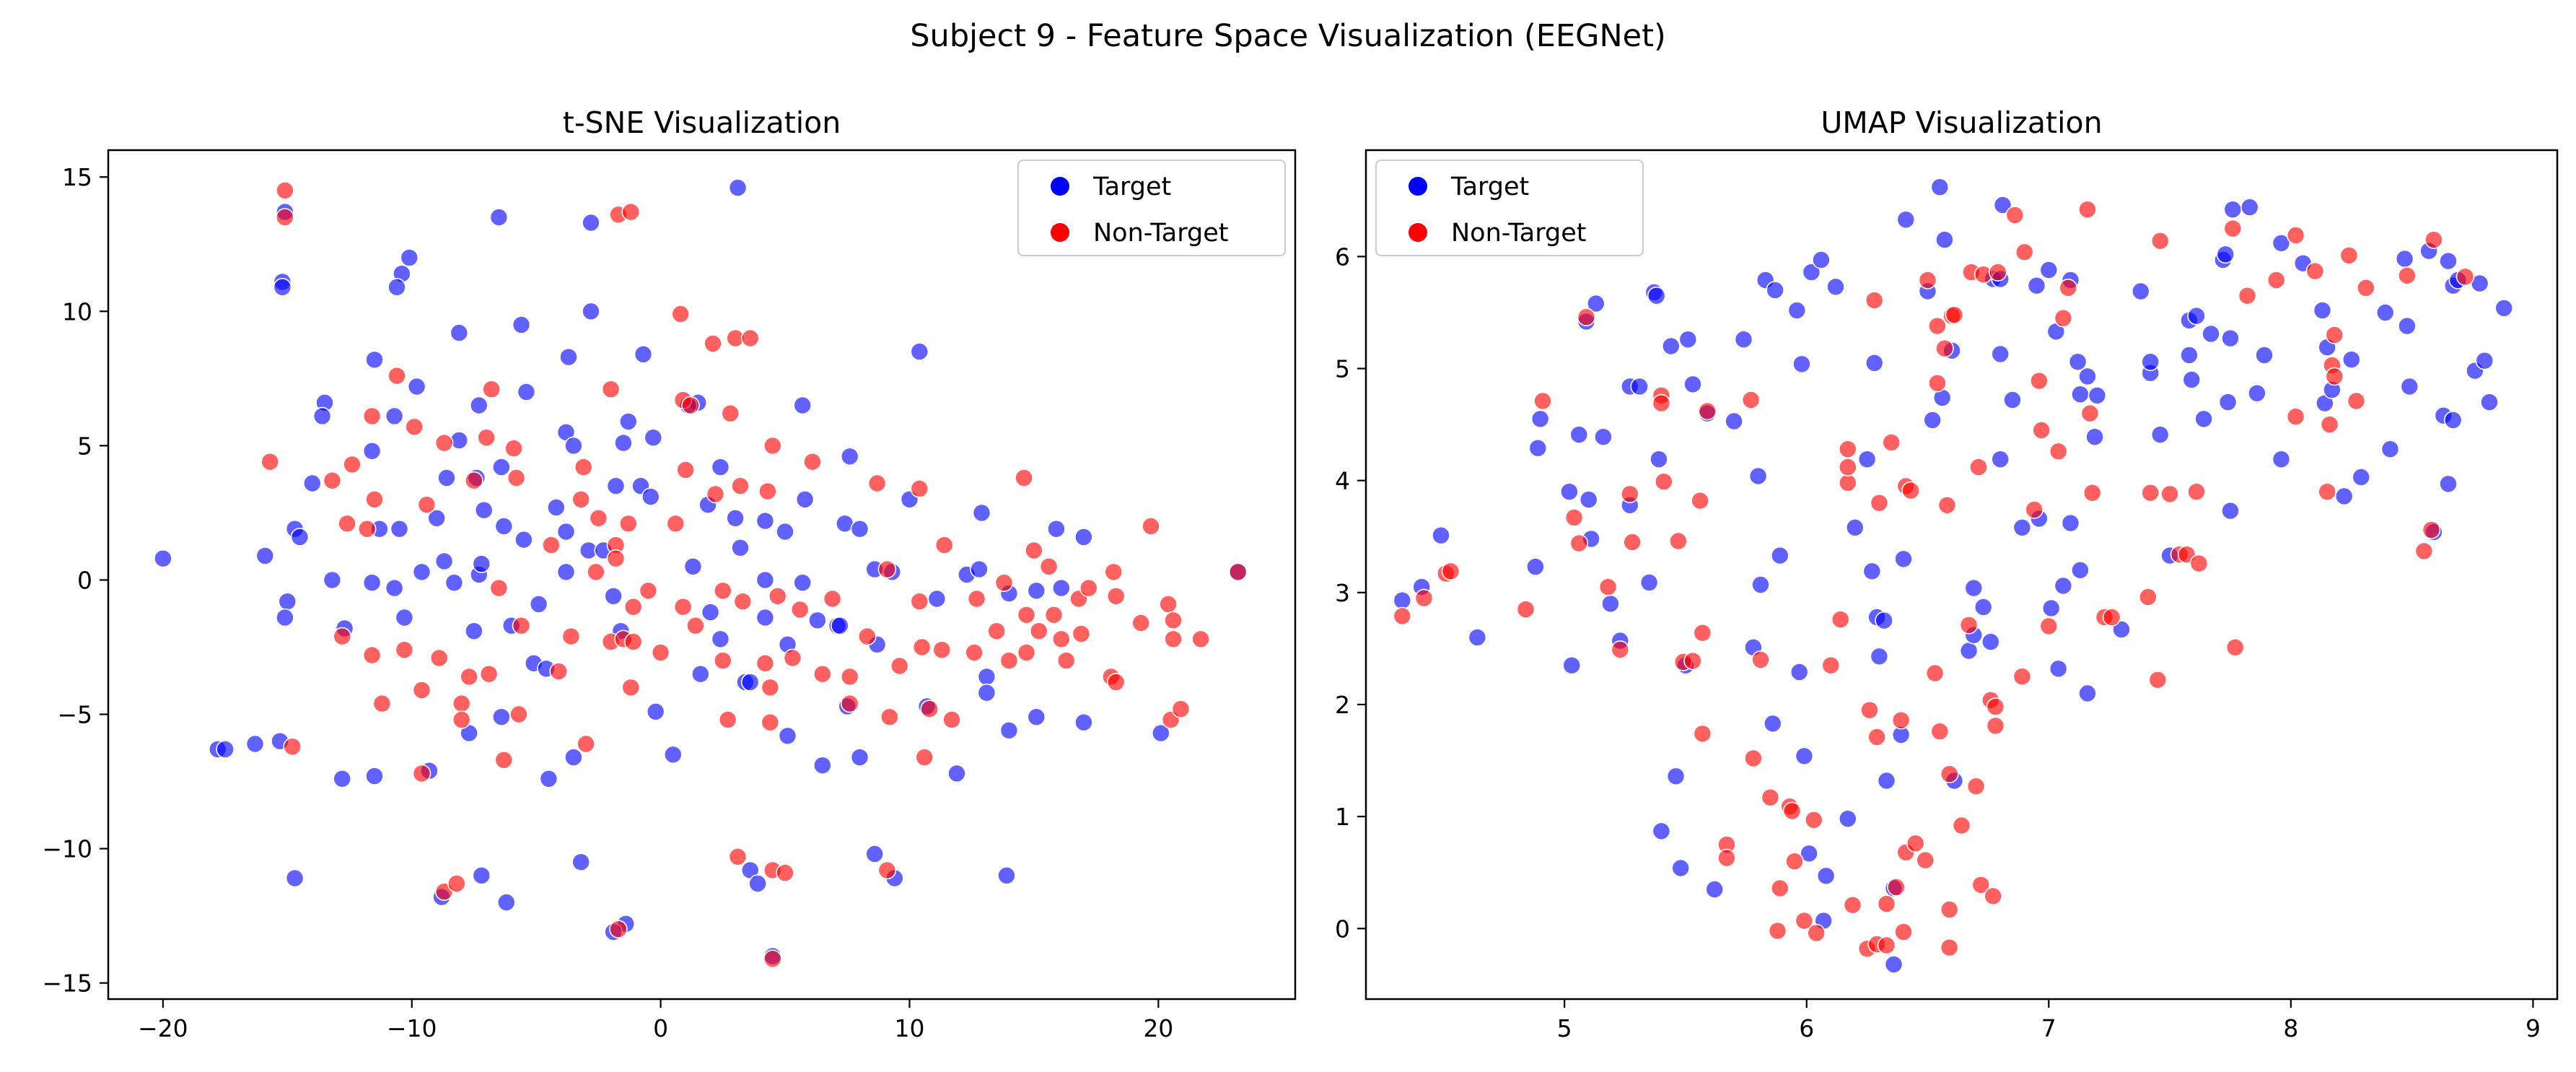 The height and width of the screenshot is (1072, 2576). What do you see at coordinates (1418, 187) in the screenshot?
I see `umap-legend-marker-target` at bounding box center [1418, 187].